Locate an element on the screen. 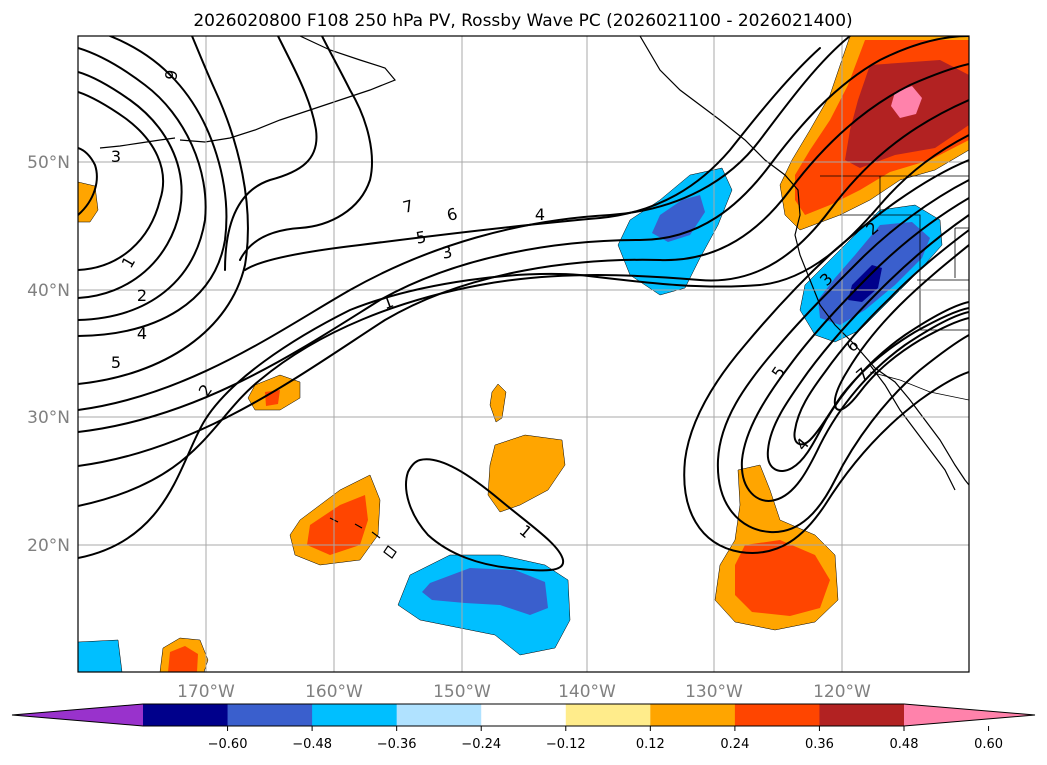 The image size is (1047, 765). colorbar-tick-label: −0.60 is located at coordinates (228, 744).